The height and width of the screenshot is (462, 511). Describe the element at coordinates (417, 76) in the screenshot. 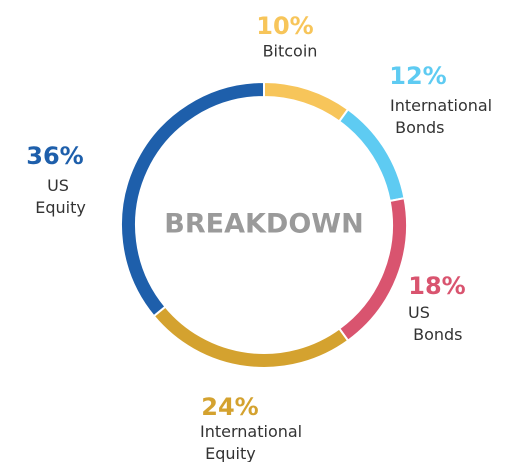

I see `value-label: 12%` at that location.